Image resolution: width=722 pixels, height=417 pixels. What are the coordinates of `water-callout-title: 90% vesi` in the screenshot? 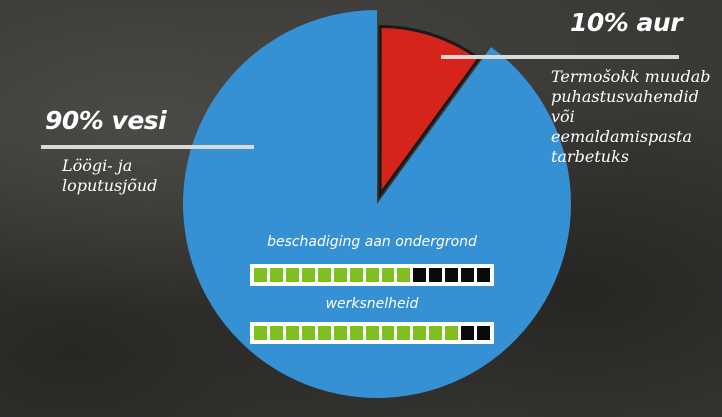 It's located at (106, 120).